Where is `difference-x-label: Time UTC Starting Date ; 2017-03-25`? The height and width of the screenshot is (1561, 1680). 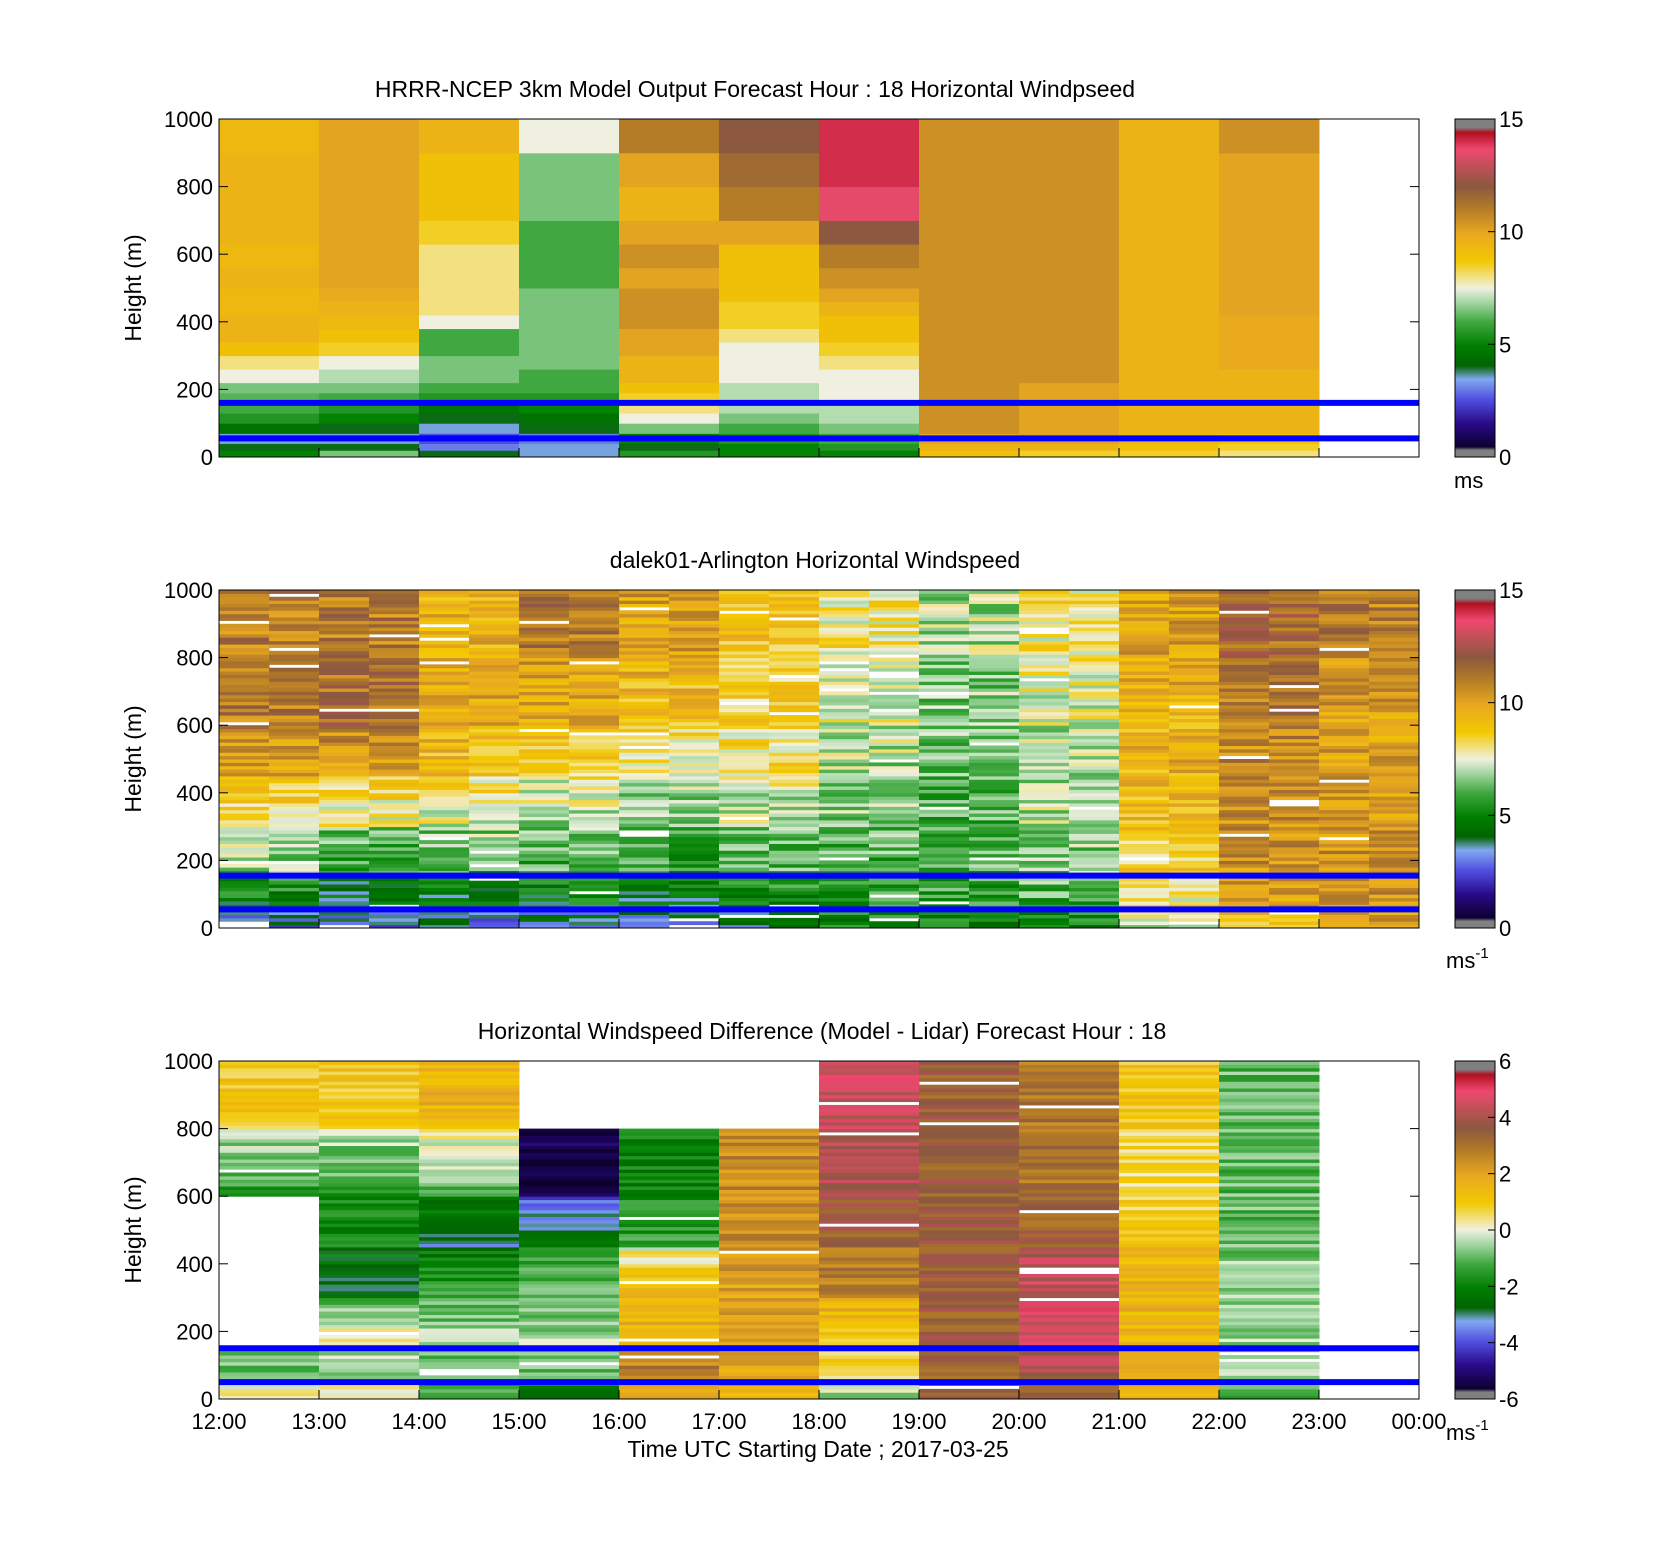
difference-x-label: Time UTC Starting Date ; 2017-03-25 is located at coordinates (817, 1449).